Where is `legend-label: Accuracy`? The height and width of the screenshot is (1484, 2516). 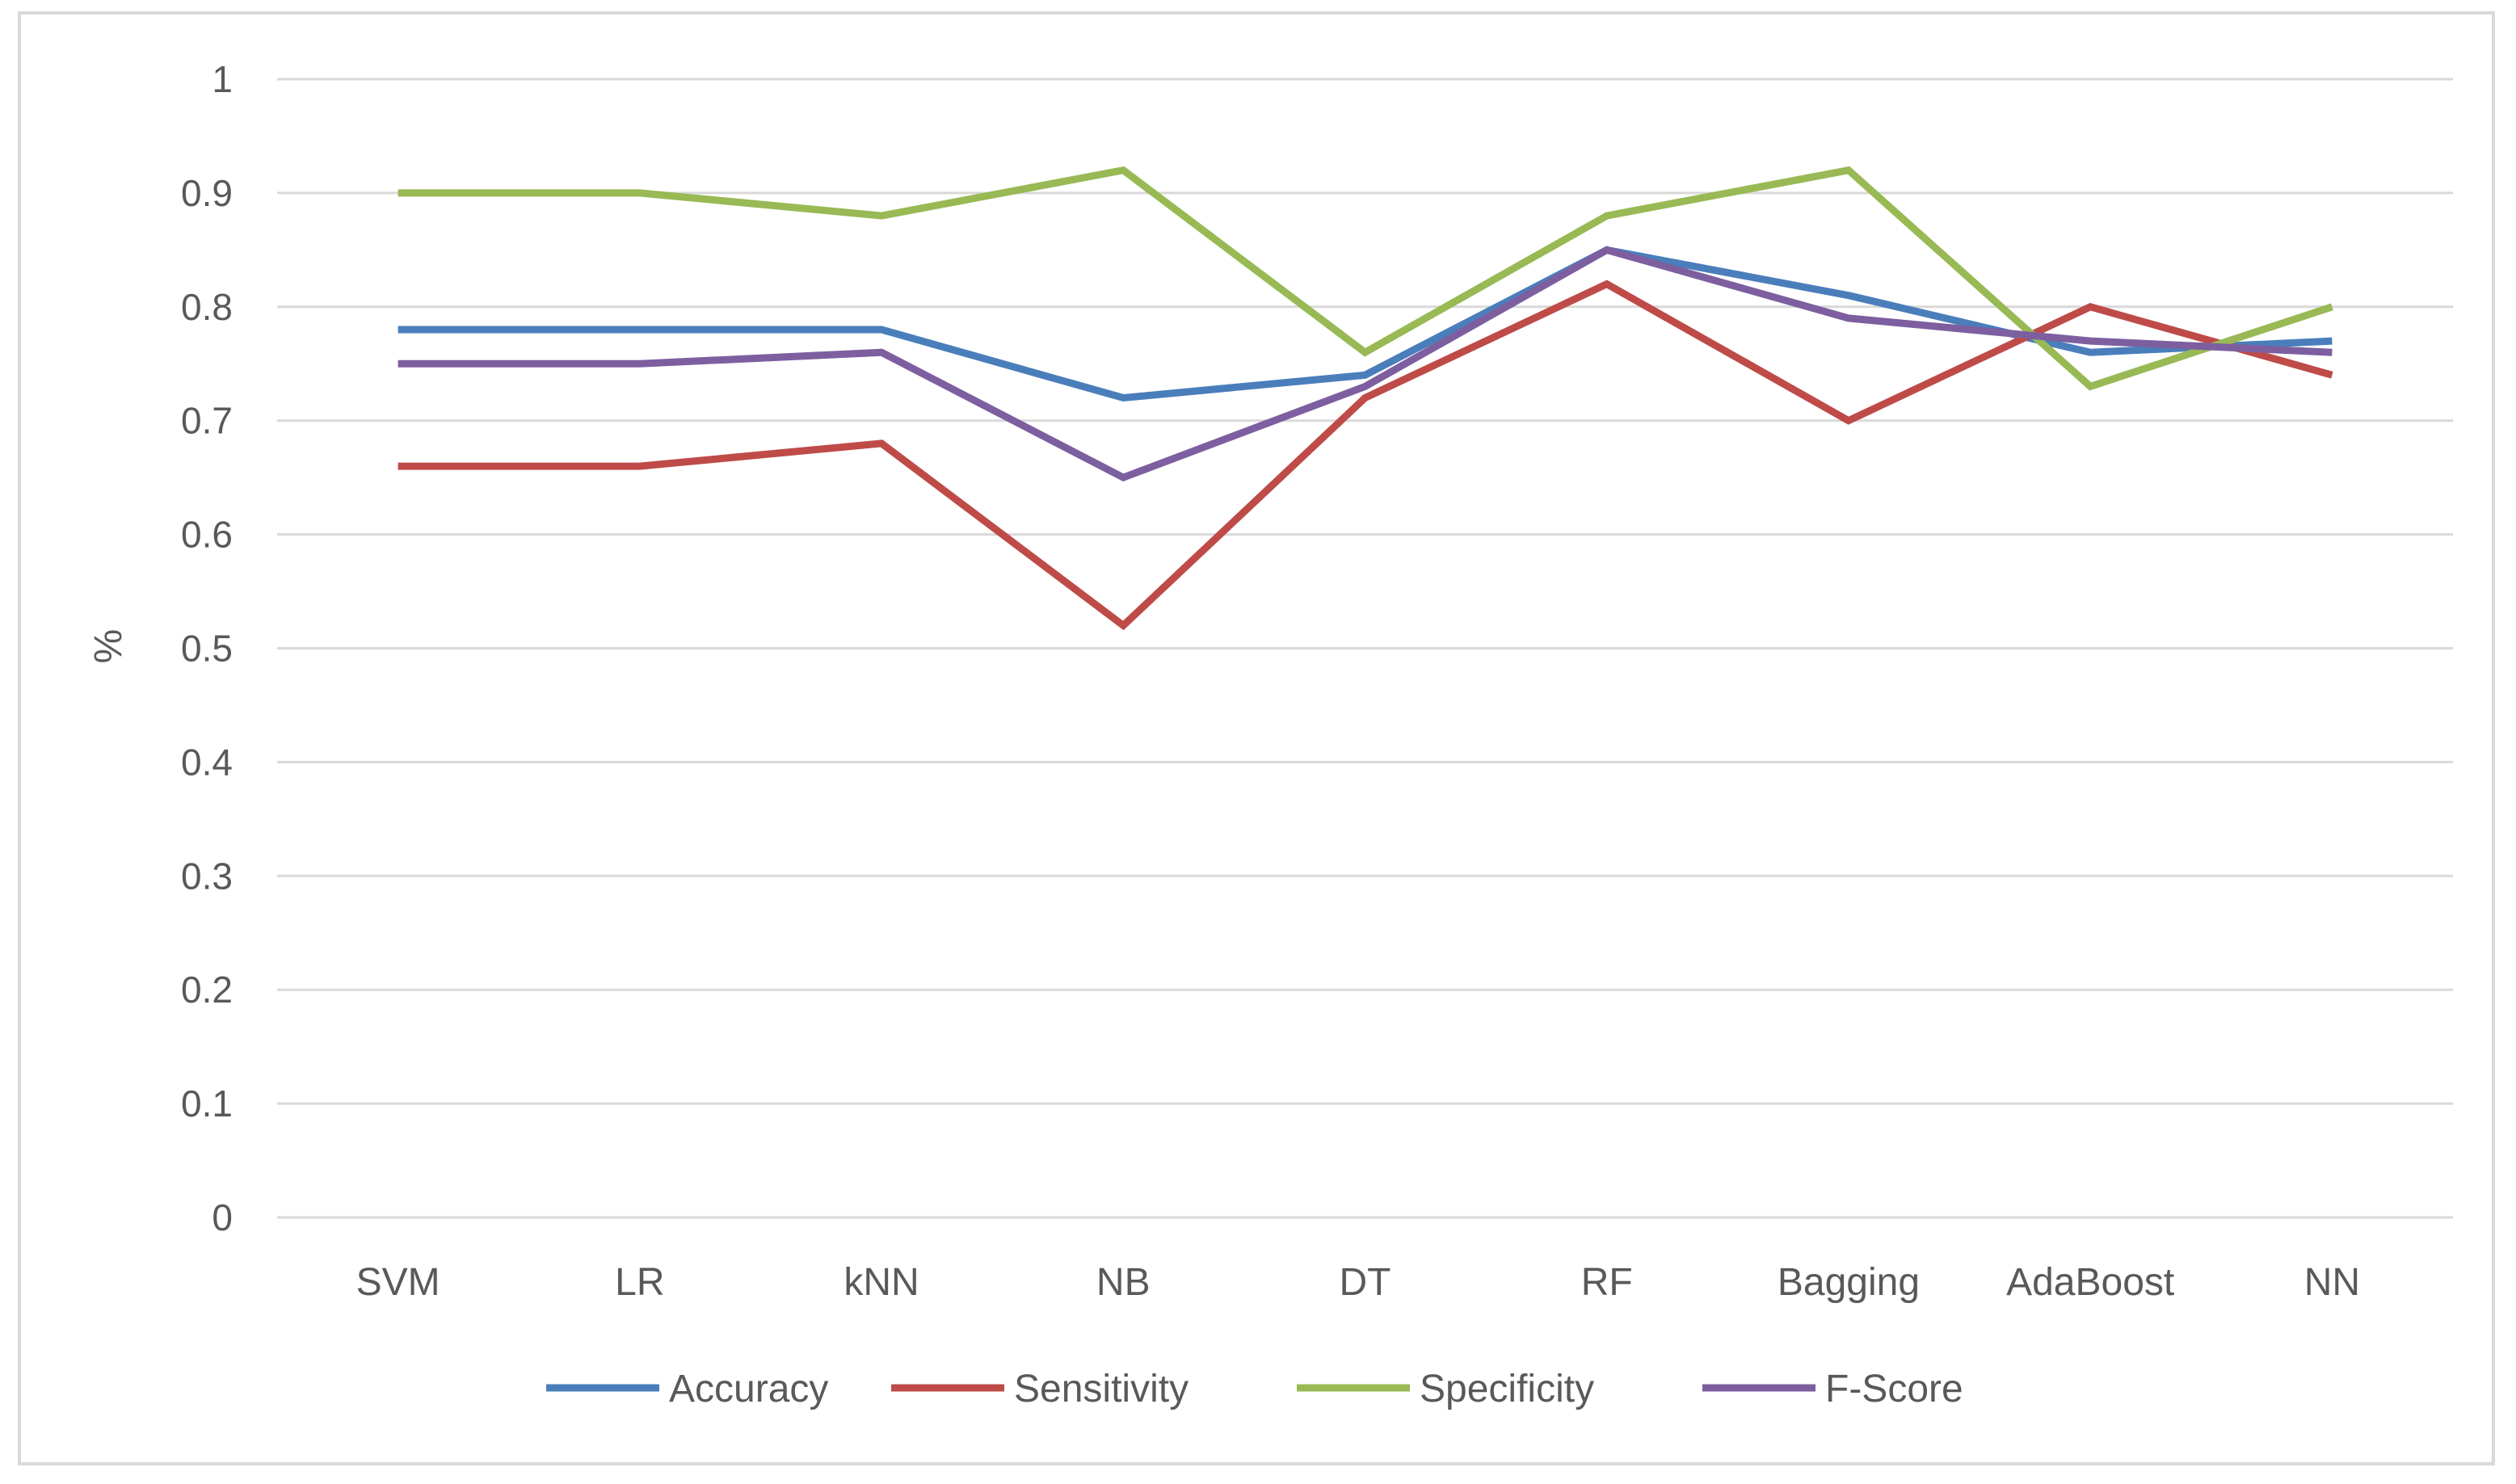 legend-label: Accuracy is located at coordinates (748, 1389).